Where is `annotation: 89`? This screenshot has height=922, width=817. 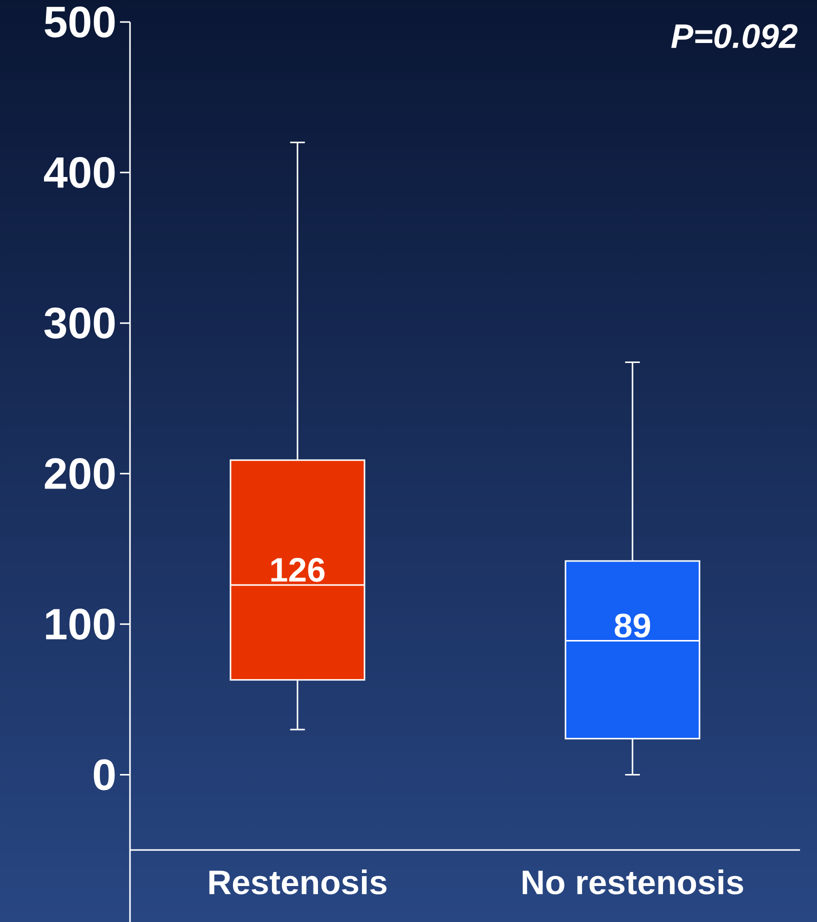 annotation: 89 is located at coordinates (632, 626).